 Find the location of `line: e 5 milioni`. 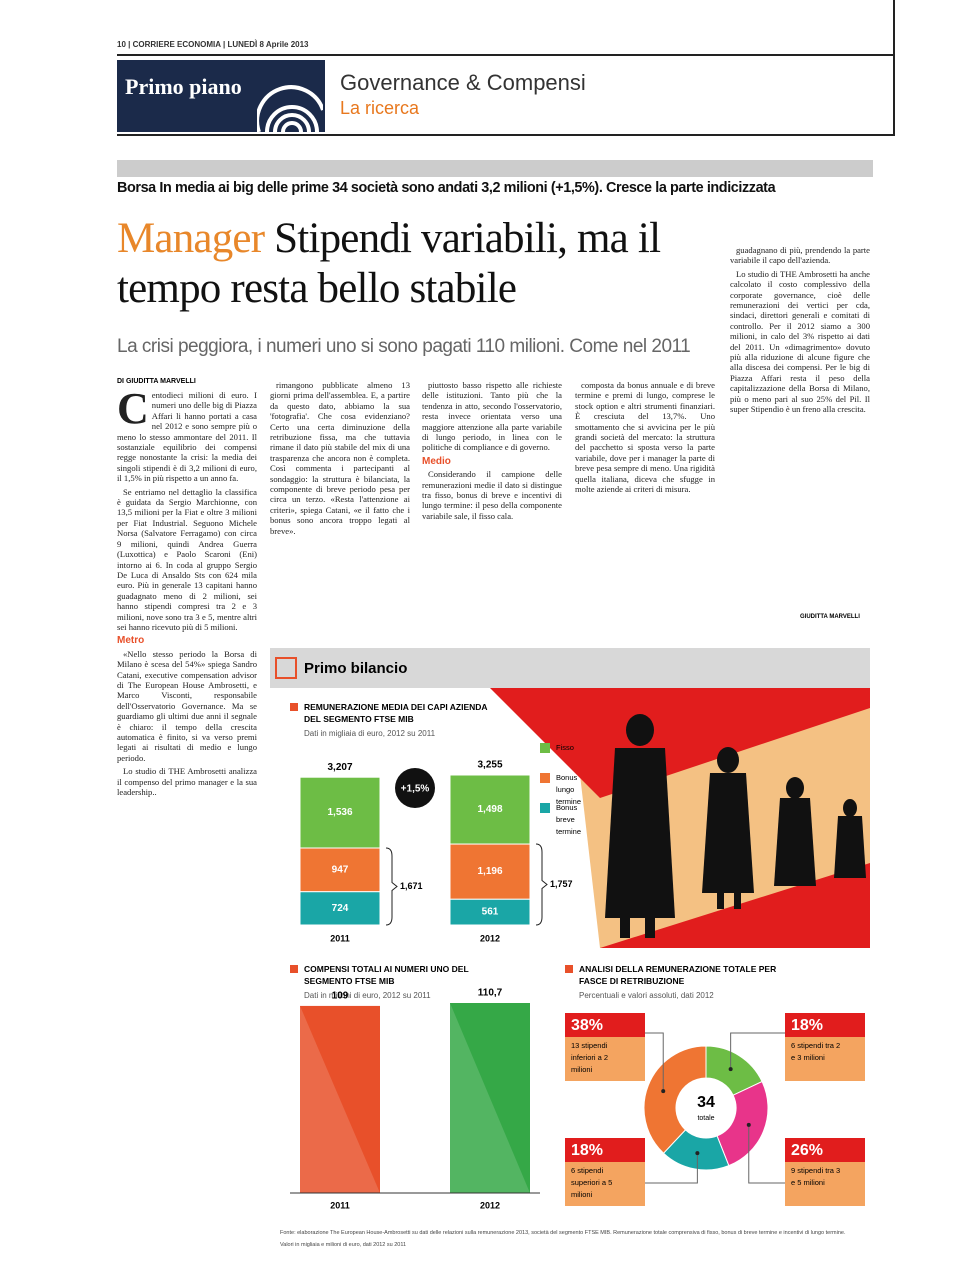

line: e 5 milioni is located at coordinates (808, 1182).